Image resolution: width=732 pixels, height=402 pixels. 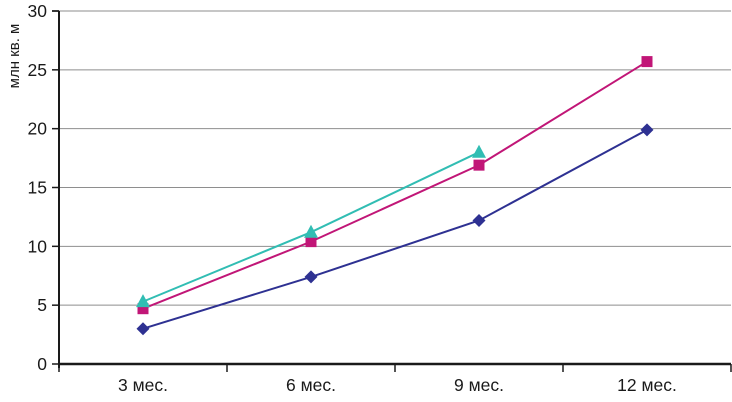 I want to click on y-tick-label: 20, so click(x=38, y=129).